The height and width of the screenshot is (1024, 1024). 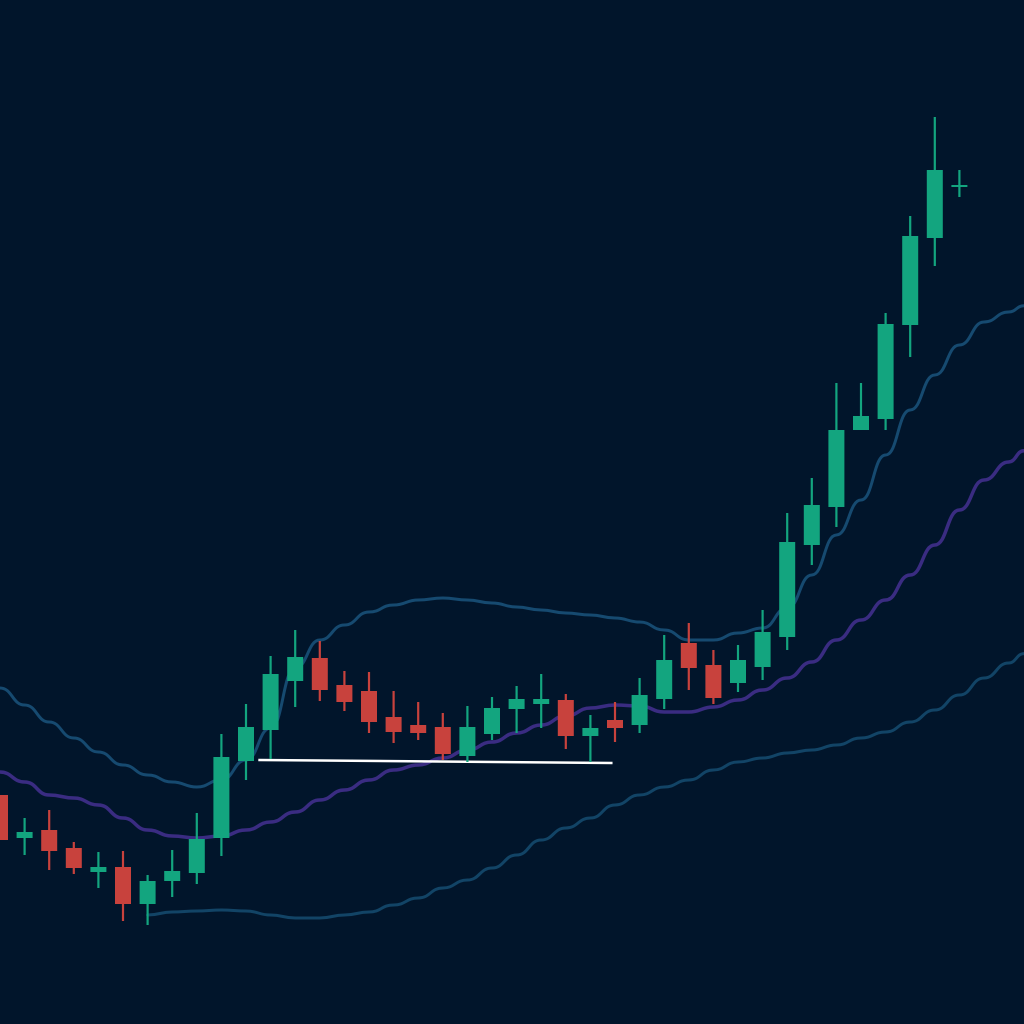 I want to click on support-line, so click(x=435, y=761).